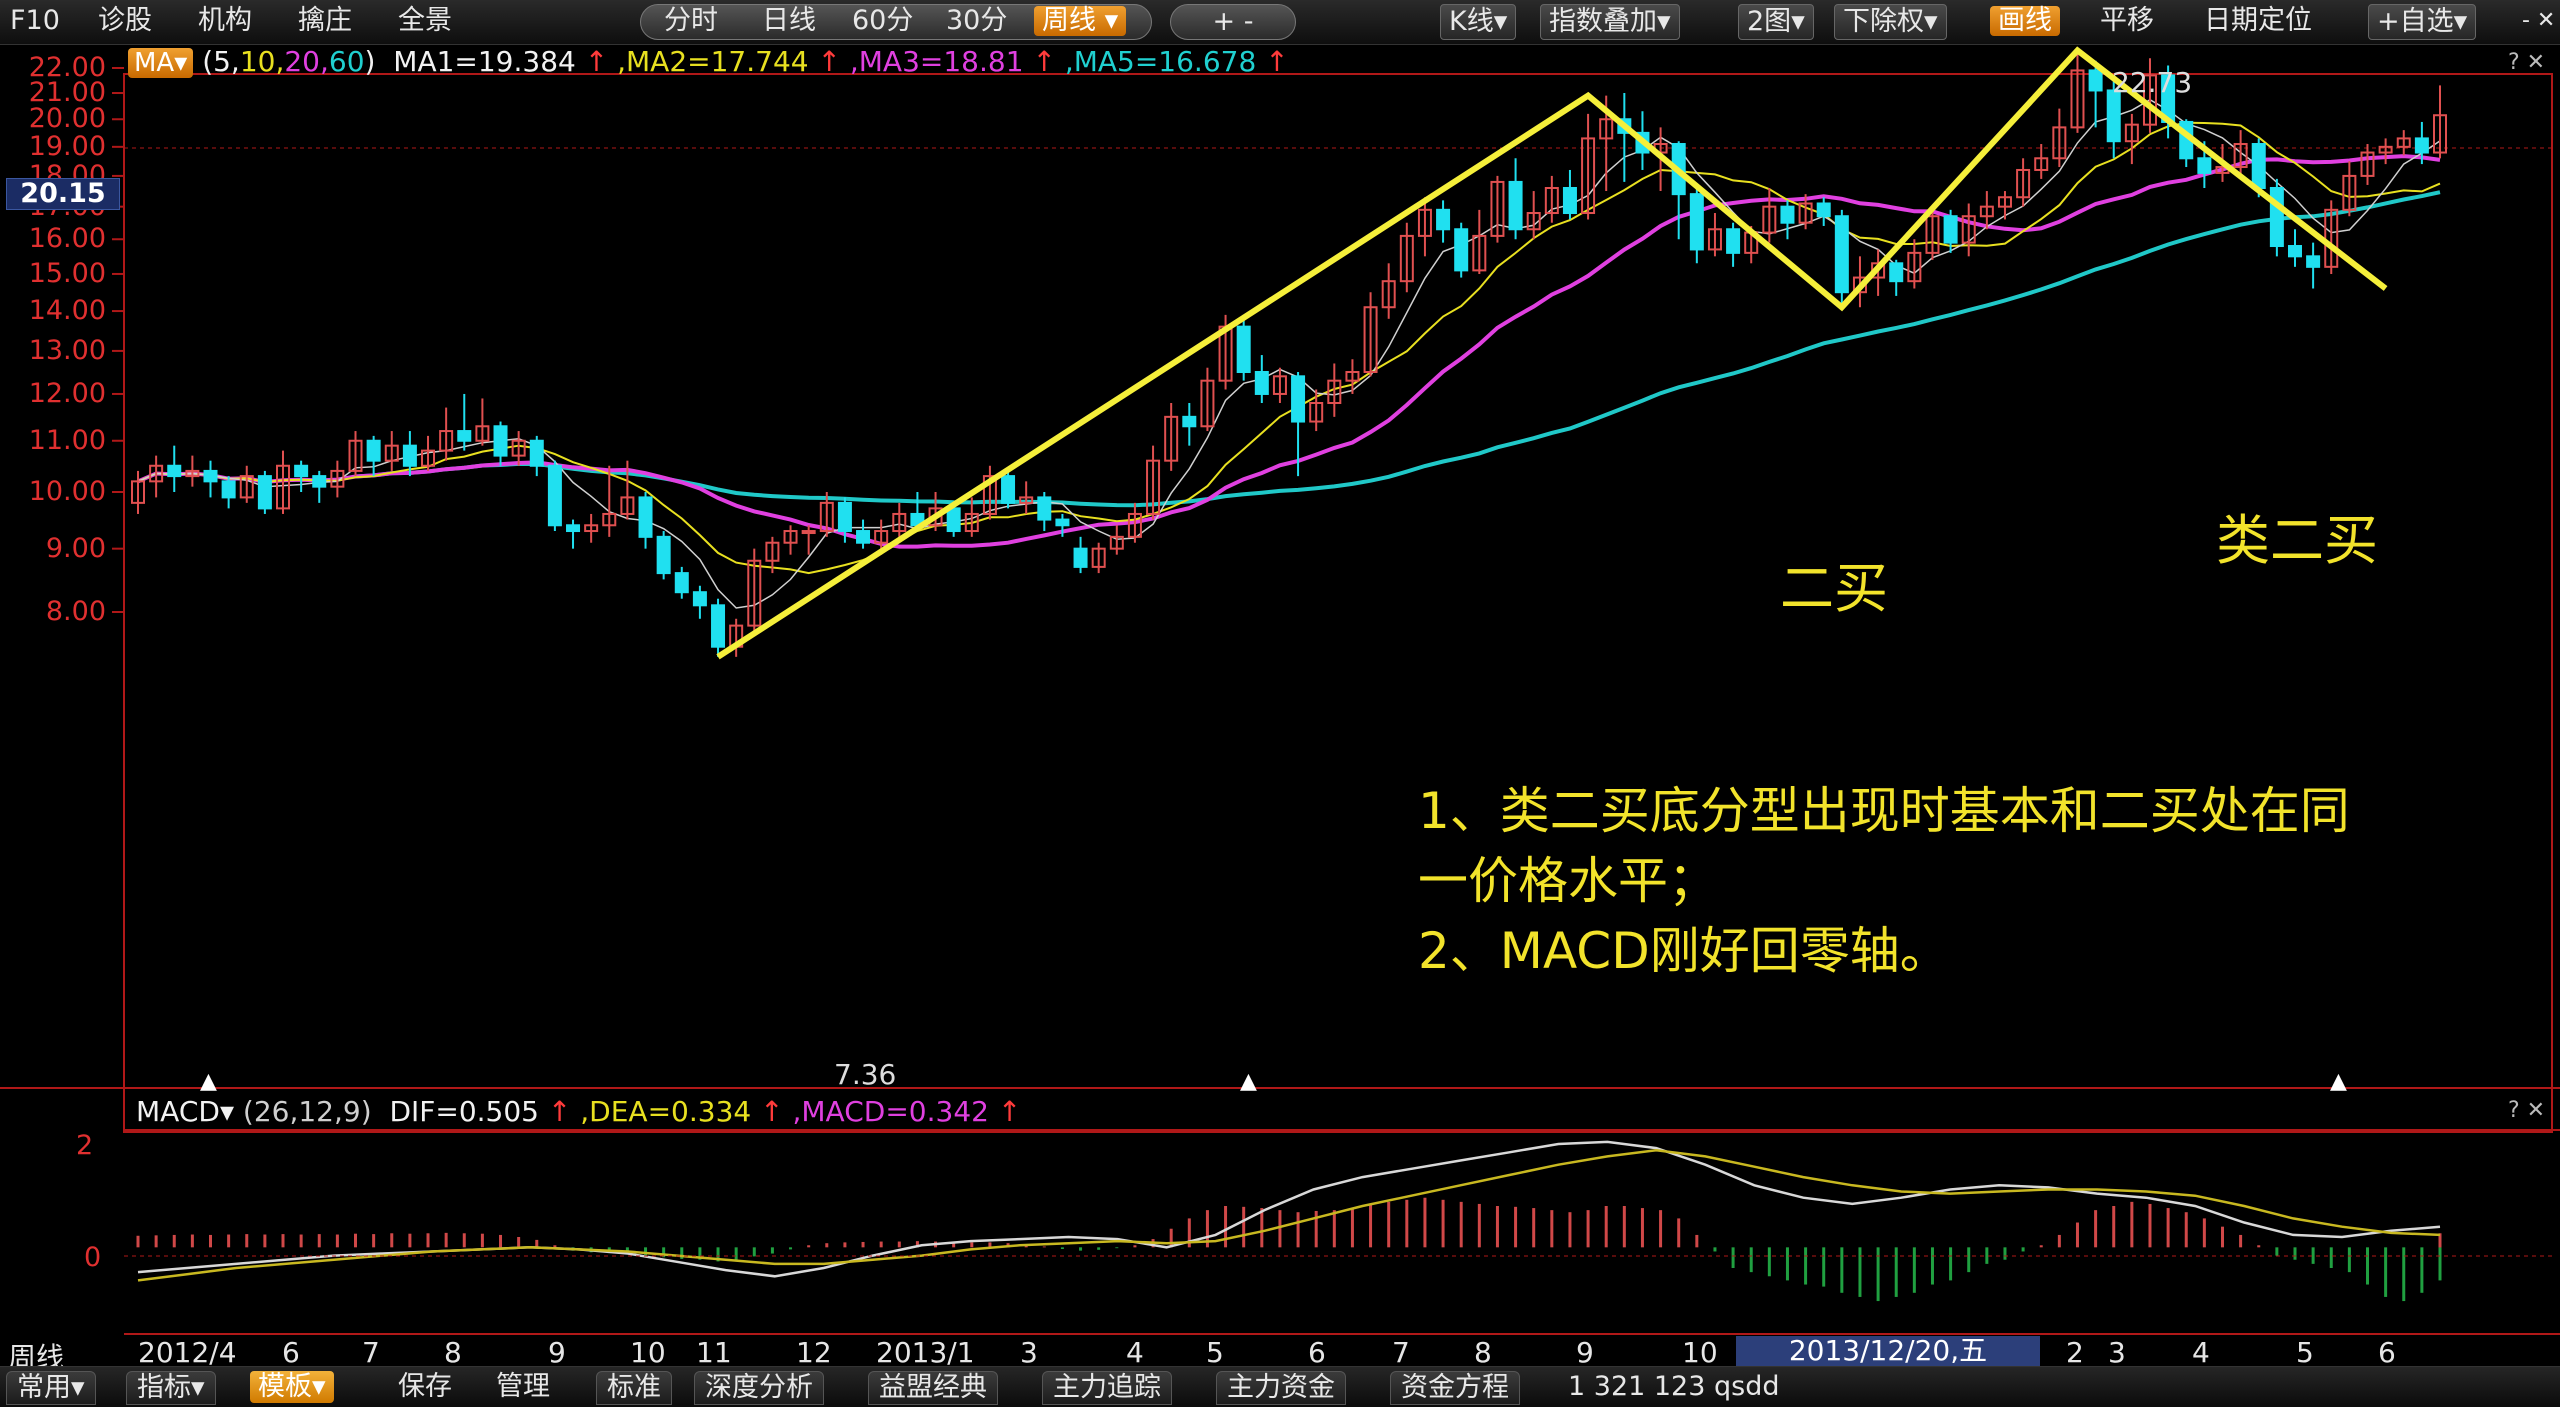  Describe the element at coordinates (1044, 61) in the screenshot. I see `ma3-arrow: ↑` at that location.